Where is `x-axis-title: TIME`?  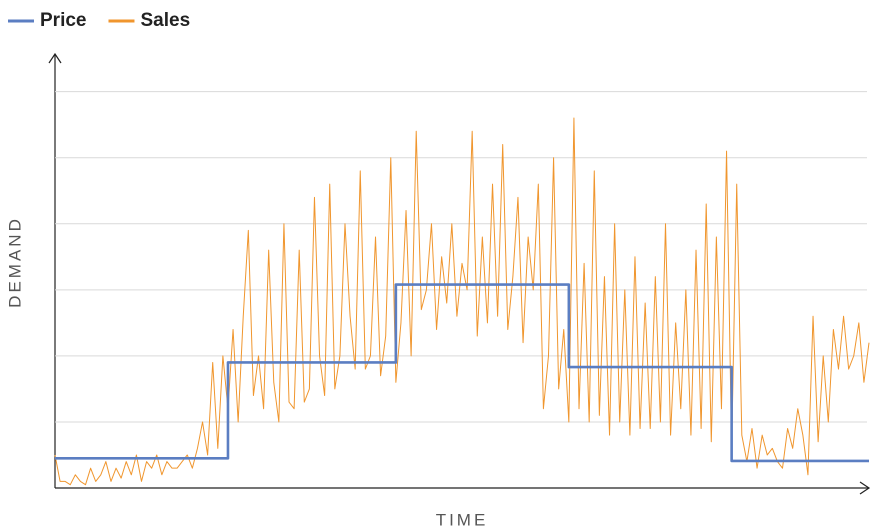 x-axis-title: TIME is located at coordinates (462, 519).